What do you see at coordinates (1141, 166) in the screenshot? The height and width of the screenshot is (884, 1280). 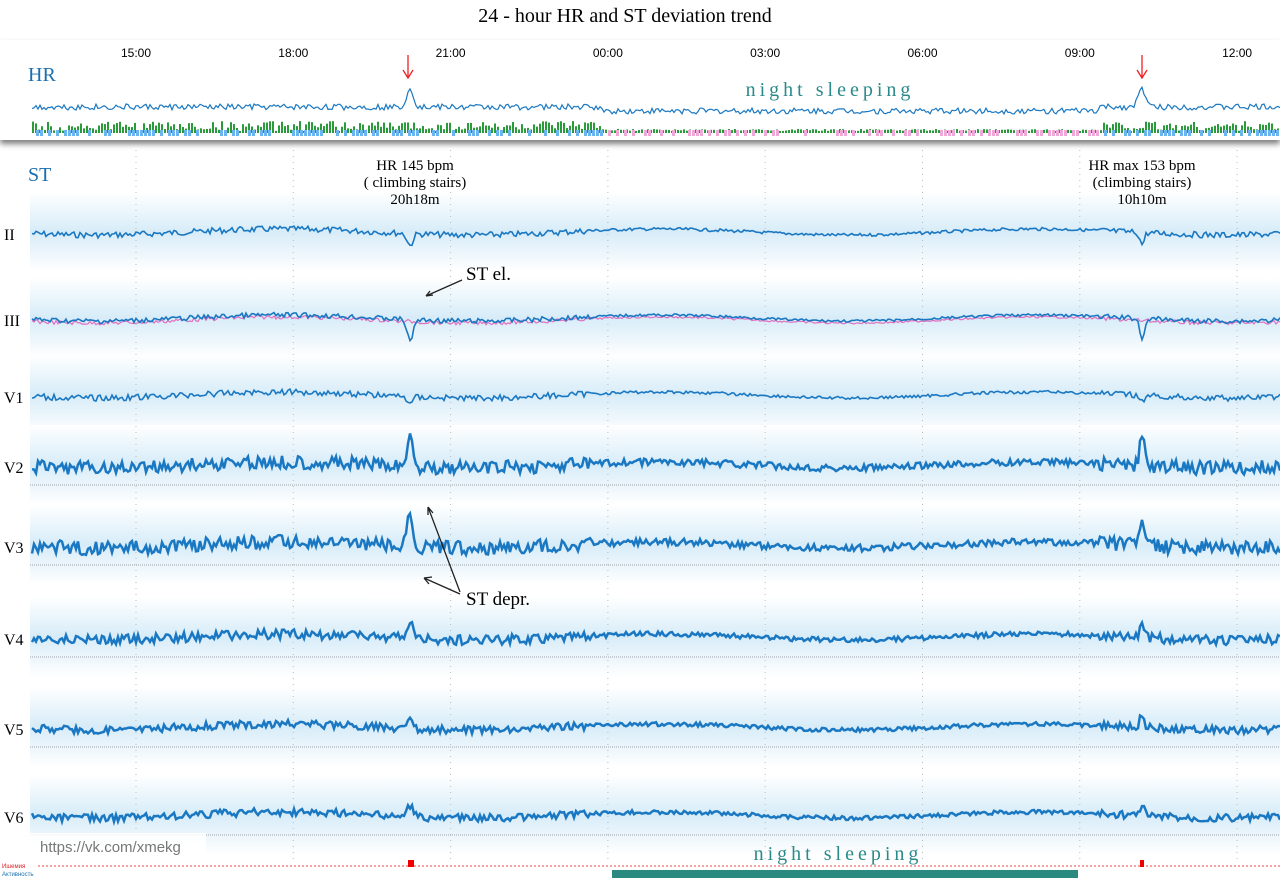 I see `event-text: HR max 153 bpm` at bounding box center [1141, 166].